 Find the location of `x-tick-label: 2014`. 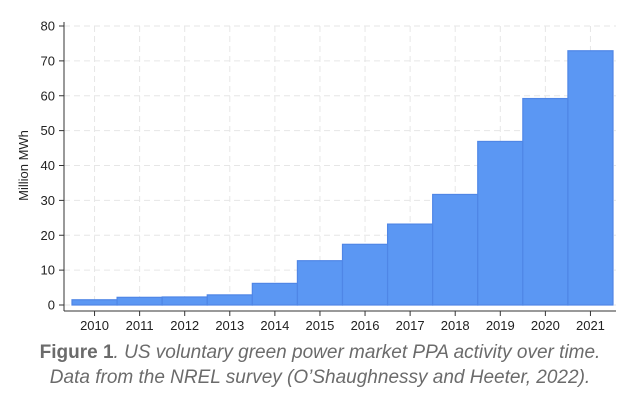

x-tick-label: 2014 is located at coordinates (274, 324).